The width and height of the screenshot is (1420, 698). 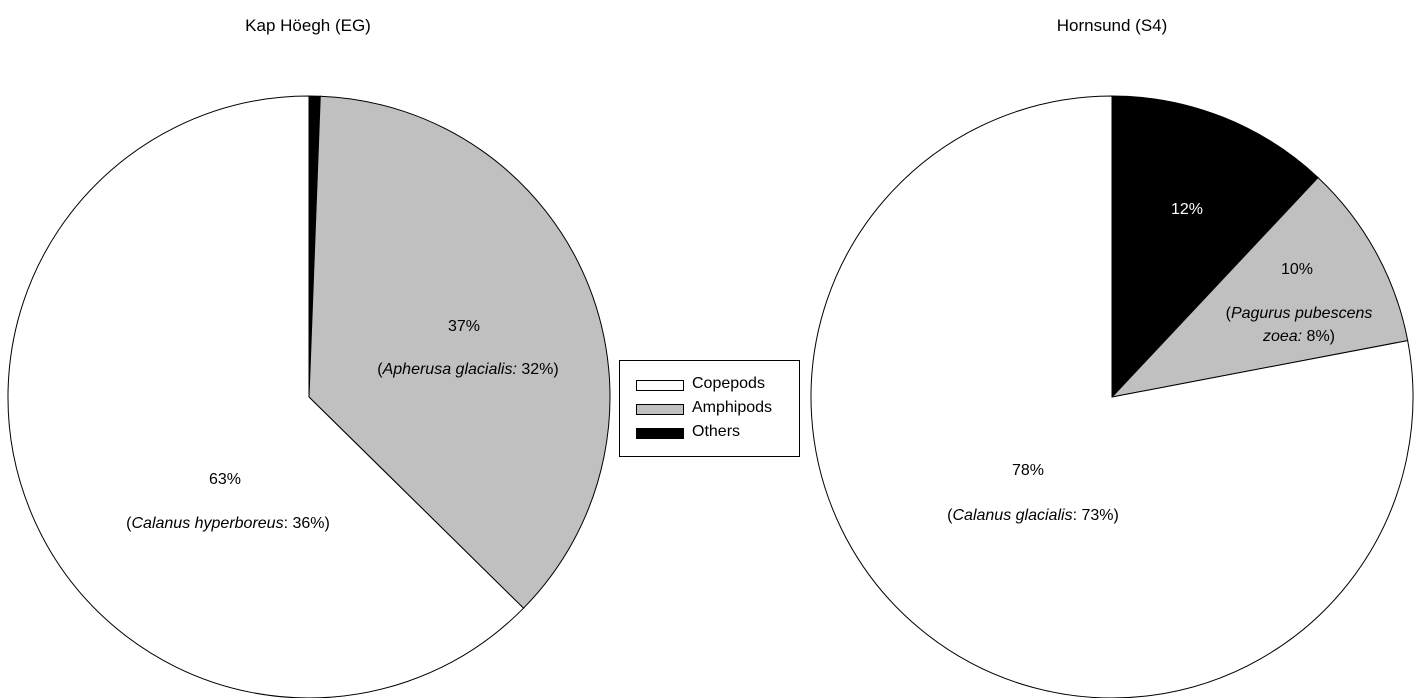 I want to click on slice-label-copepods-hornsund: 78%, so click(x=1028, y=470).